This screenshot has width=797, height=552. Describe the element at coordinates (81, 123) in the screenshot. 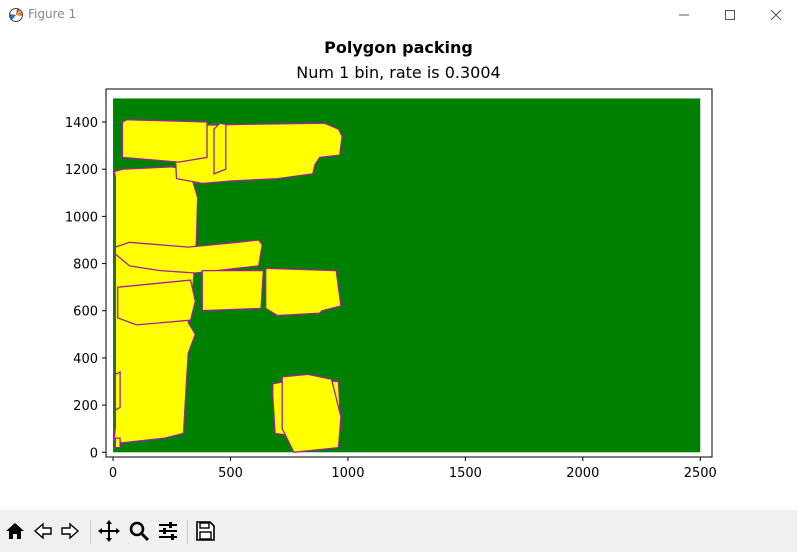

I see `y-tick-label: 1400` at that location.